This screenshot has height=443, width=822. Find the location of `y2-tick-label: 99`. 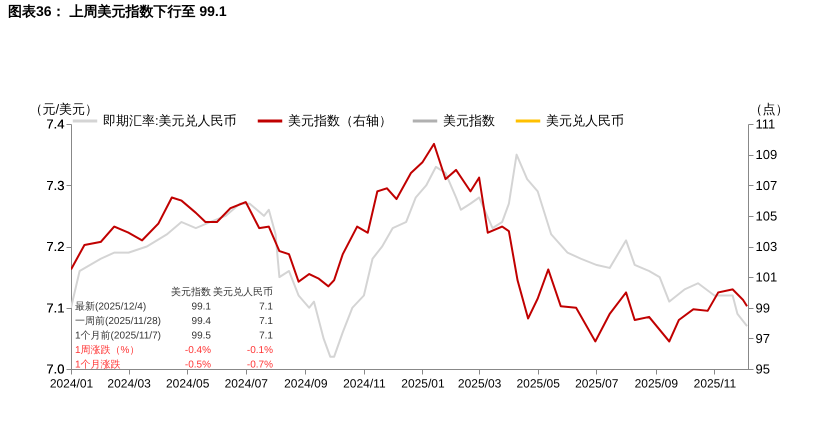

y2-tick-label: 99 is located at coordinates (763, 308).